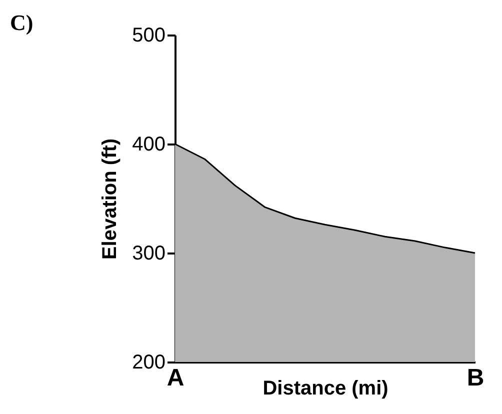 Image resolution: width=502 pixels, height=414 pixels. What do you see at coordinates (149, 253) in the screenshot?
I see `y-tick-label: 300` at bounding box center [149, 253].